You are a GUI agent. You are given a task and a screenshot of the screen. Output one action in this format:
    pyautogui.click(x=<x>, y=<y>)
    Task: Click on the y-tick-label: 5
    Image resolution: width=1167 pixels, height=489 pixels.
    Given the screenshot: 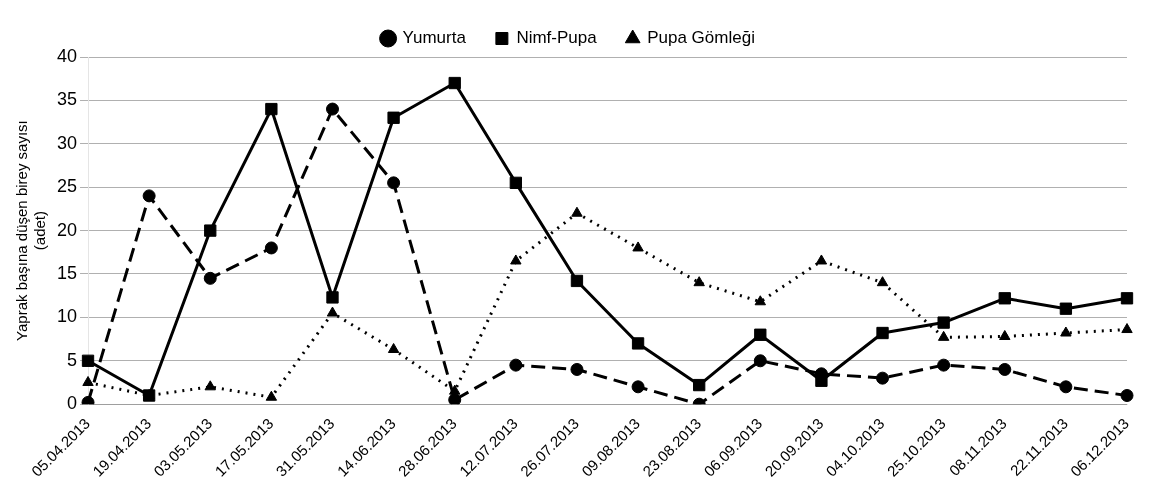 What is the action you would take?
    pyautogui.click(x=72, y=359)
    